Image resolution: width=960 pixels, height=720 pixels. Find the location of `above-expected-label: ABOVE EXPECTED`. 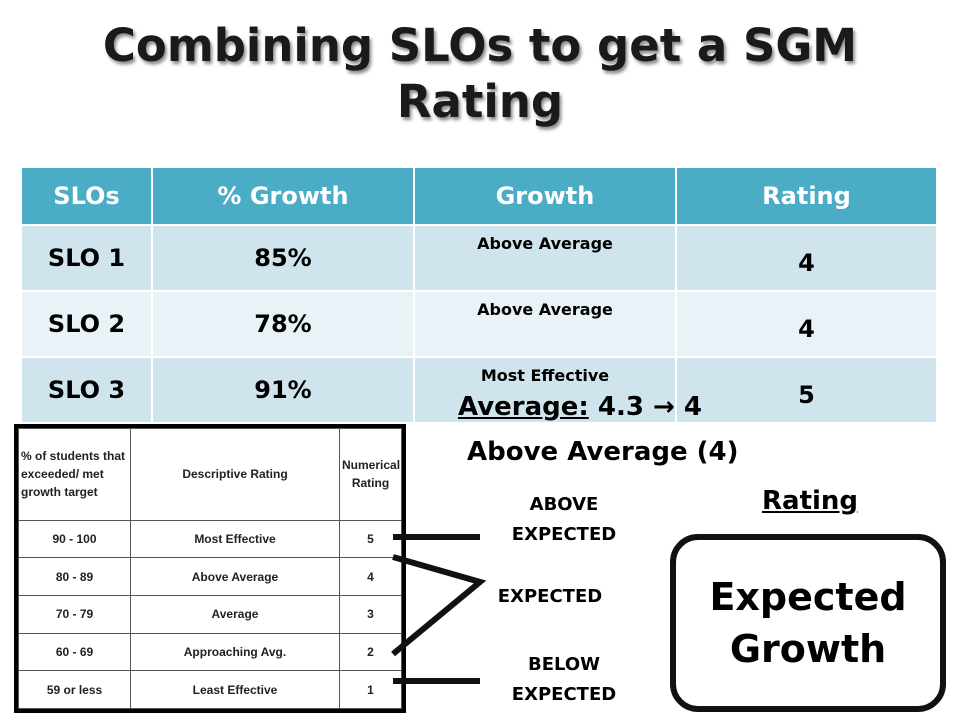

above-expected-label: ABOVE EXPECTED is located at coordinates (564, 519).